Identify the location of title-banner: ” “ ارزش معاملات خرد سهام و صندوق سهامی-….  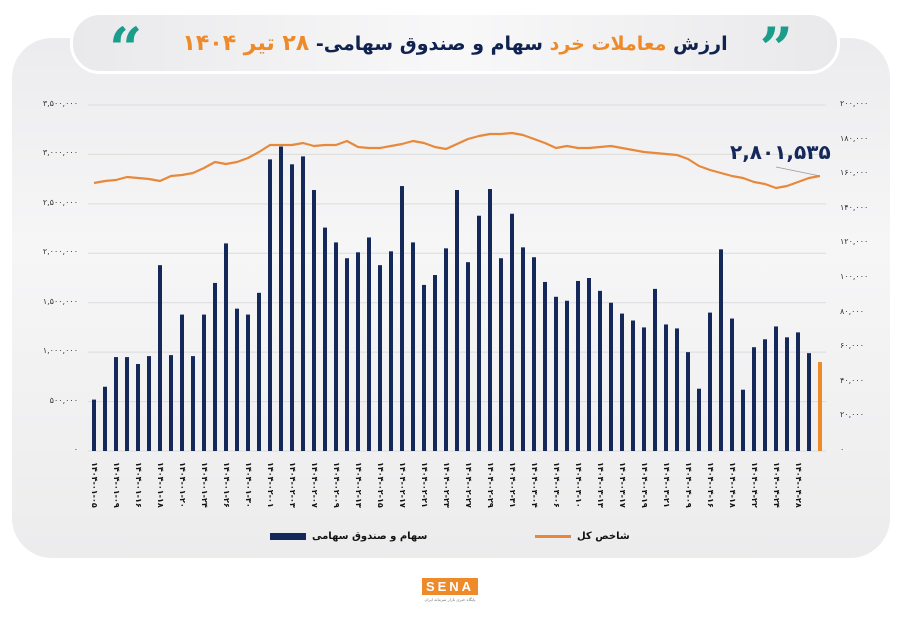
(455, 45).